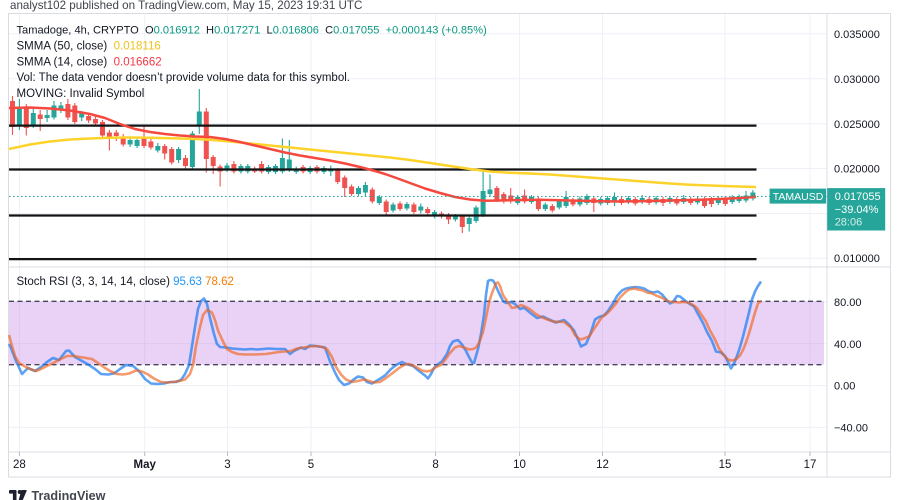  I want to click on svg-text: MOVING: Invalid Symbol, so click(81, 94).